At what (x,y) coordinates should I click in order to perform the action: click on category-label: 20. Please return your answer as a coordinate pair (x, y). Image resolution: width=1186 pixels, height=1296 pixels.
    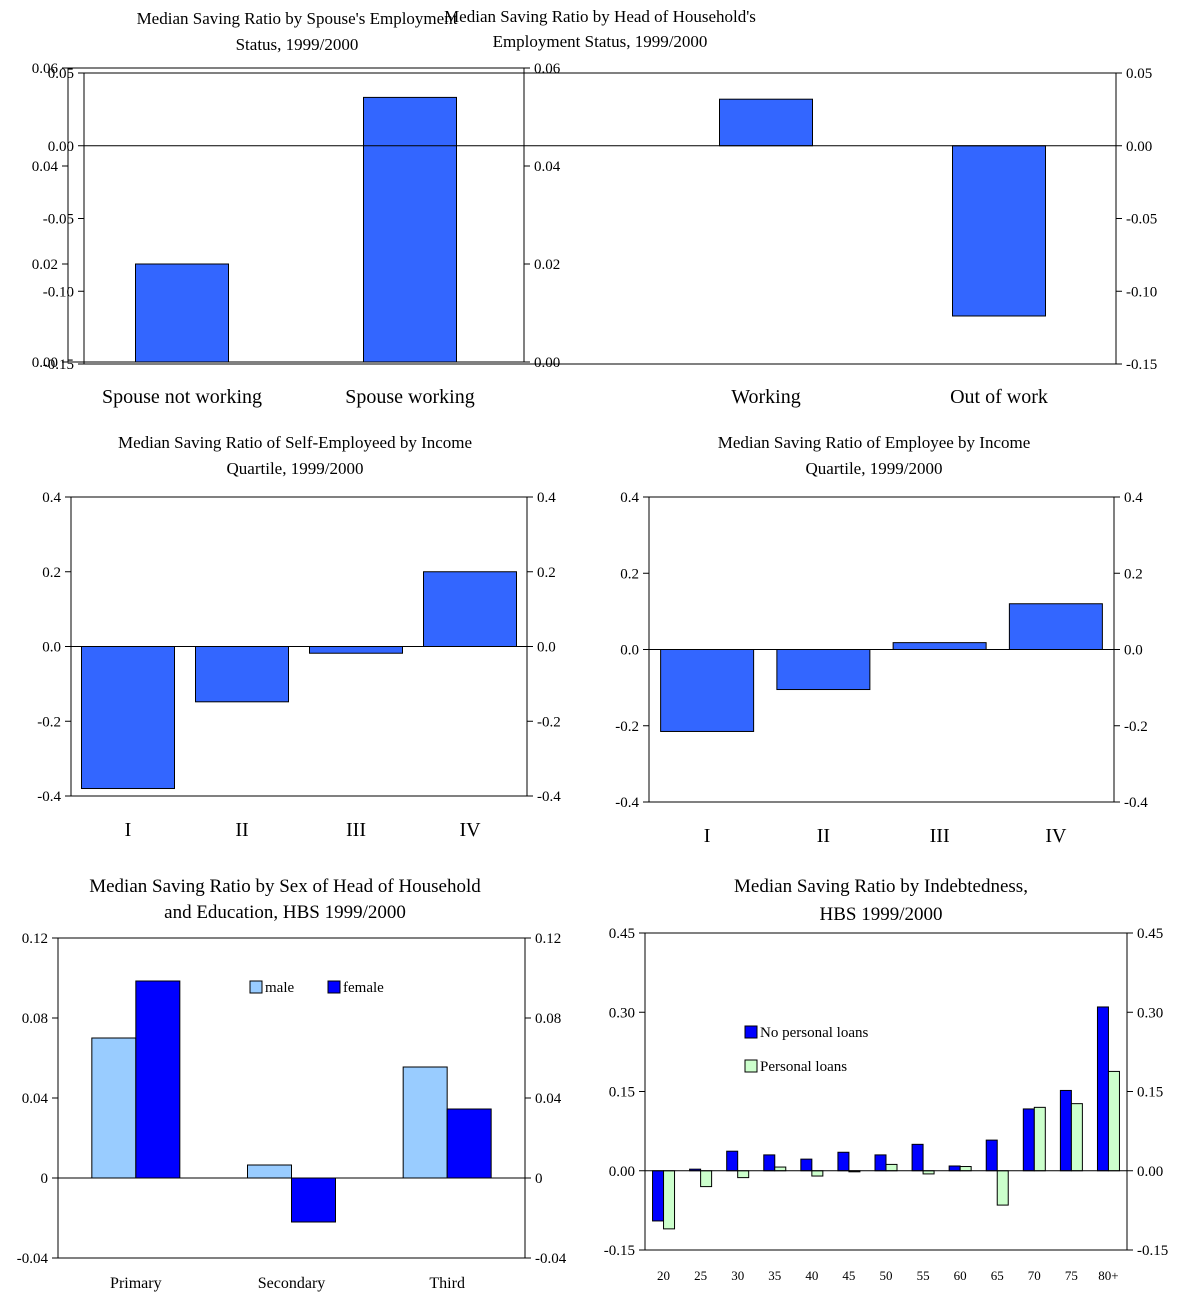
    Looking at the image, I should click on (663, 1275).